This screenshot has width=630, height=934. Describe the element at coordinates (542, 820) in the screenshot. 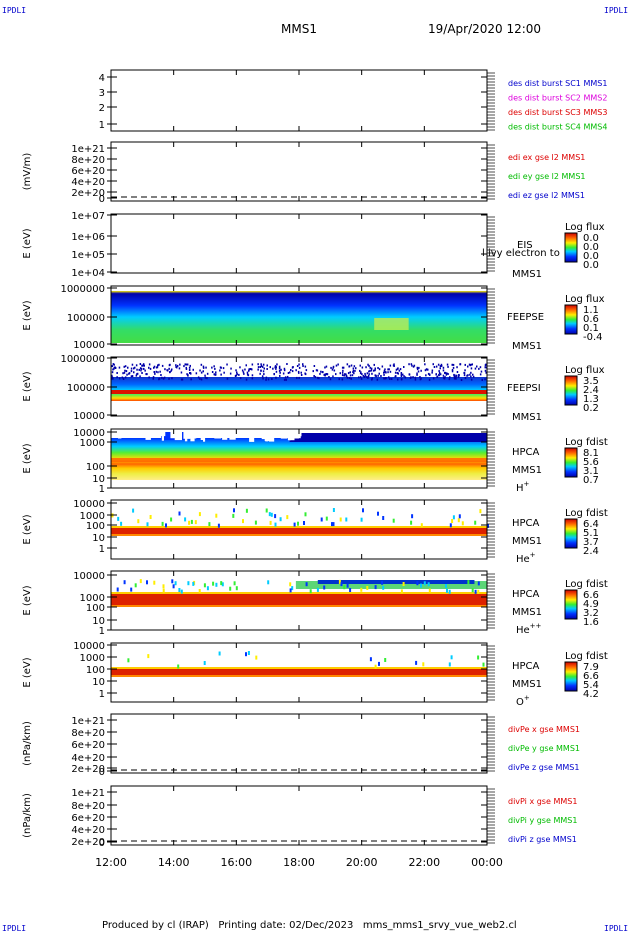

I see `legend-entry: divPi y gse MMS1` at that location.